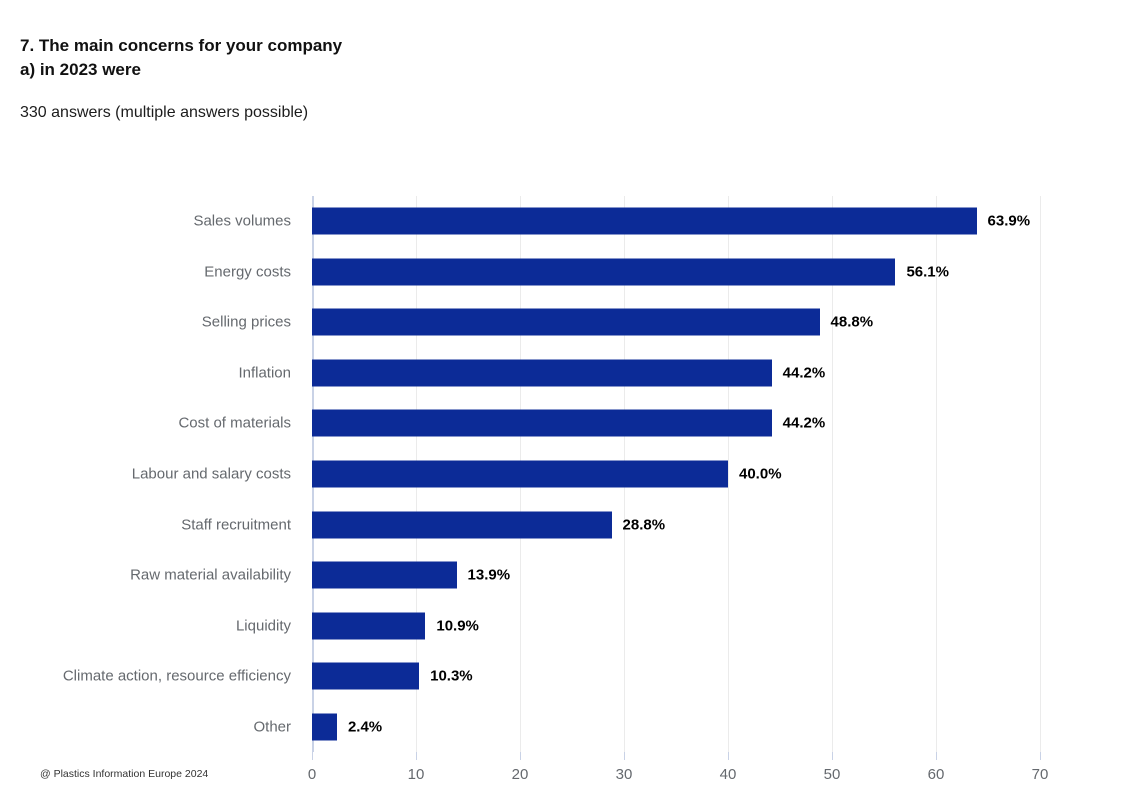 The width and height of the screenshot is (1126, 792). I want to click on bar-row: Energy costs 56.1%, so click(622, 272).